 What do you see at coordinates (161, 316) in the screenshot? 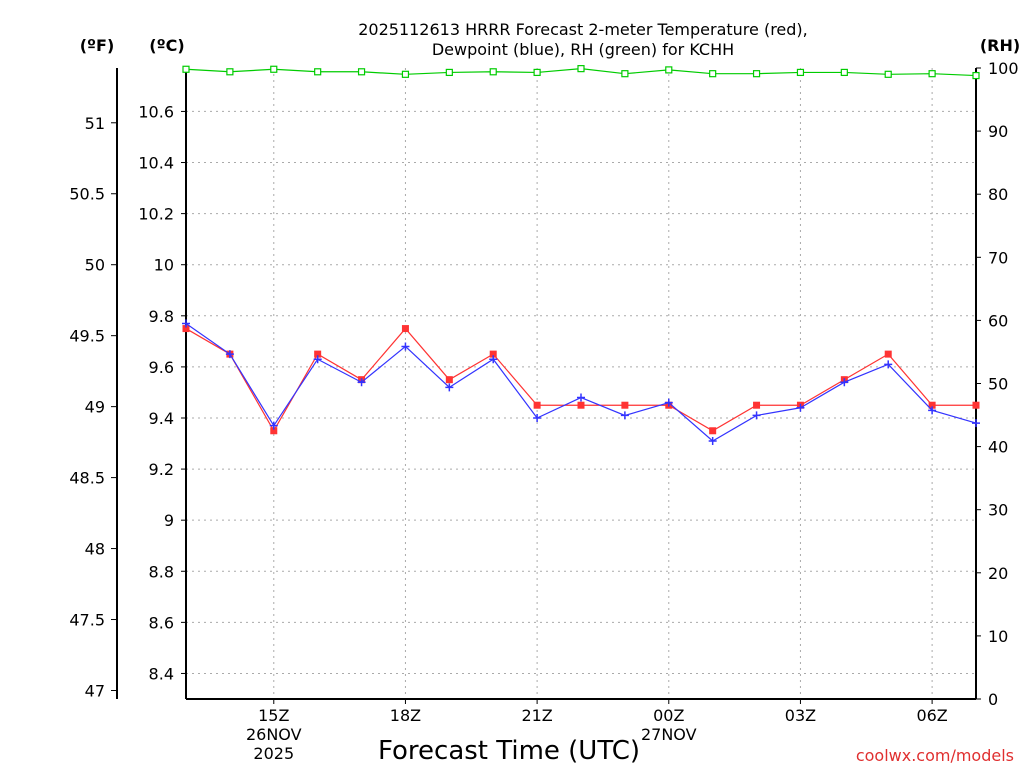
I see `y-tick-label-c: 9.8` at bounding box center [161, 316].